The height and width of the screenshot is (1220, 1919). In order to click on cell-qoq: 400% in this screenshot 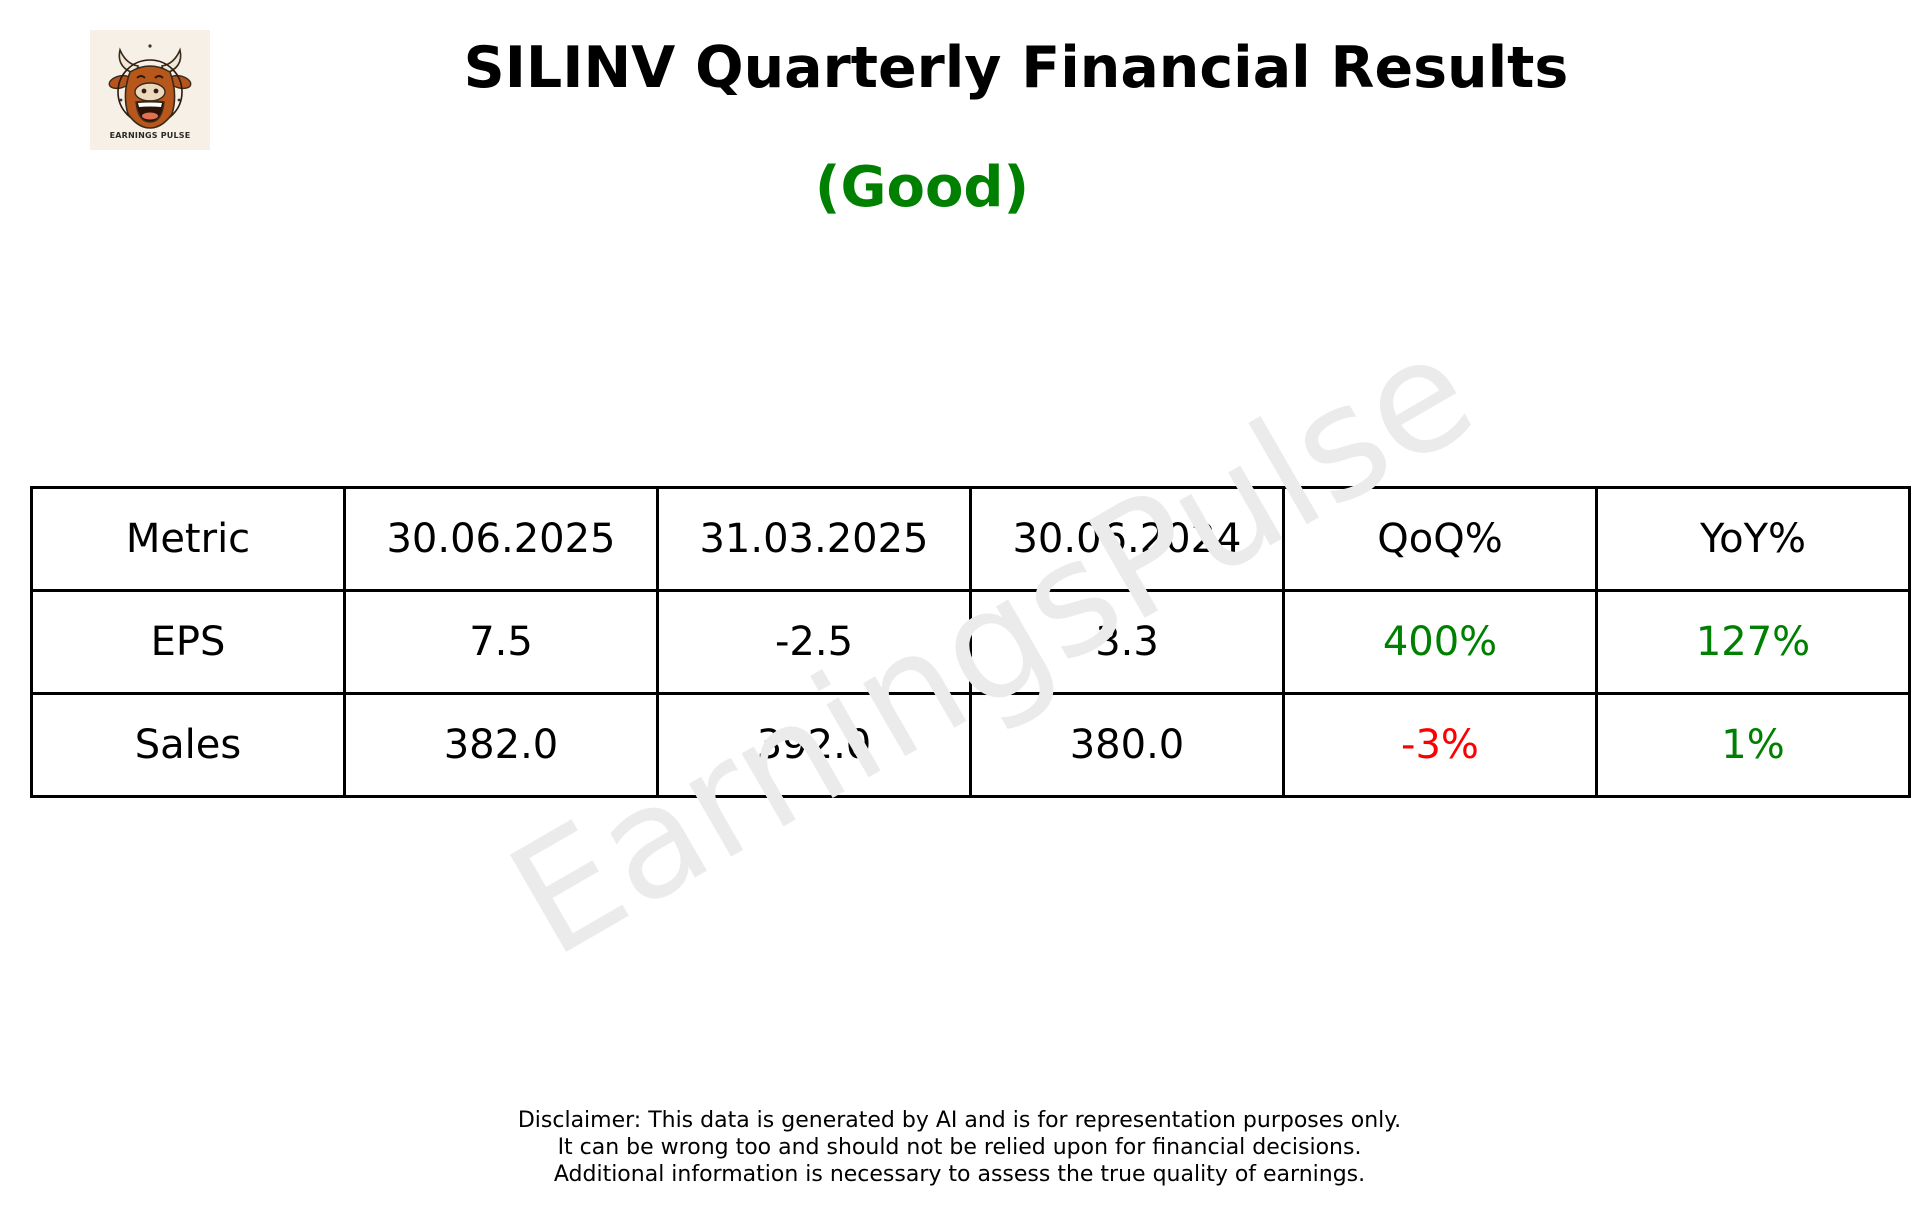, I will do `click(1440, 642)`.